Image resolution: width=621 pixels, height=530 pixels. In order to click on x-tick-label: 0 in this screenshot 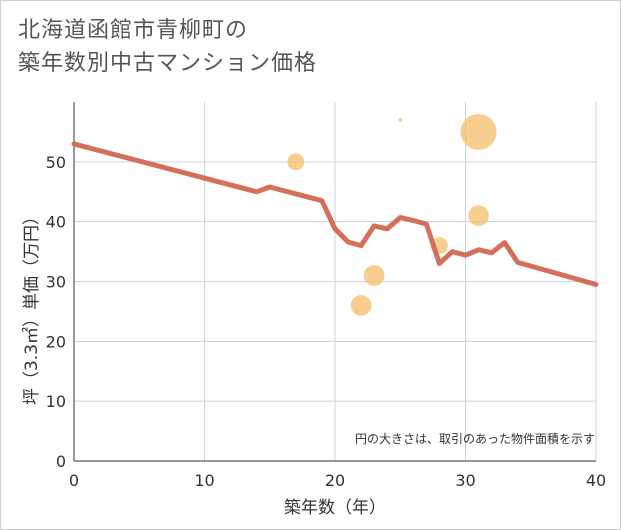, I will do `click(74, 480)`.